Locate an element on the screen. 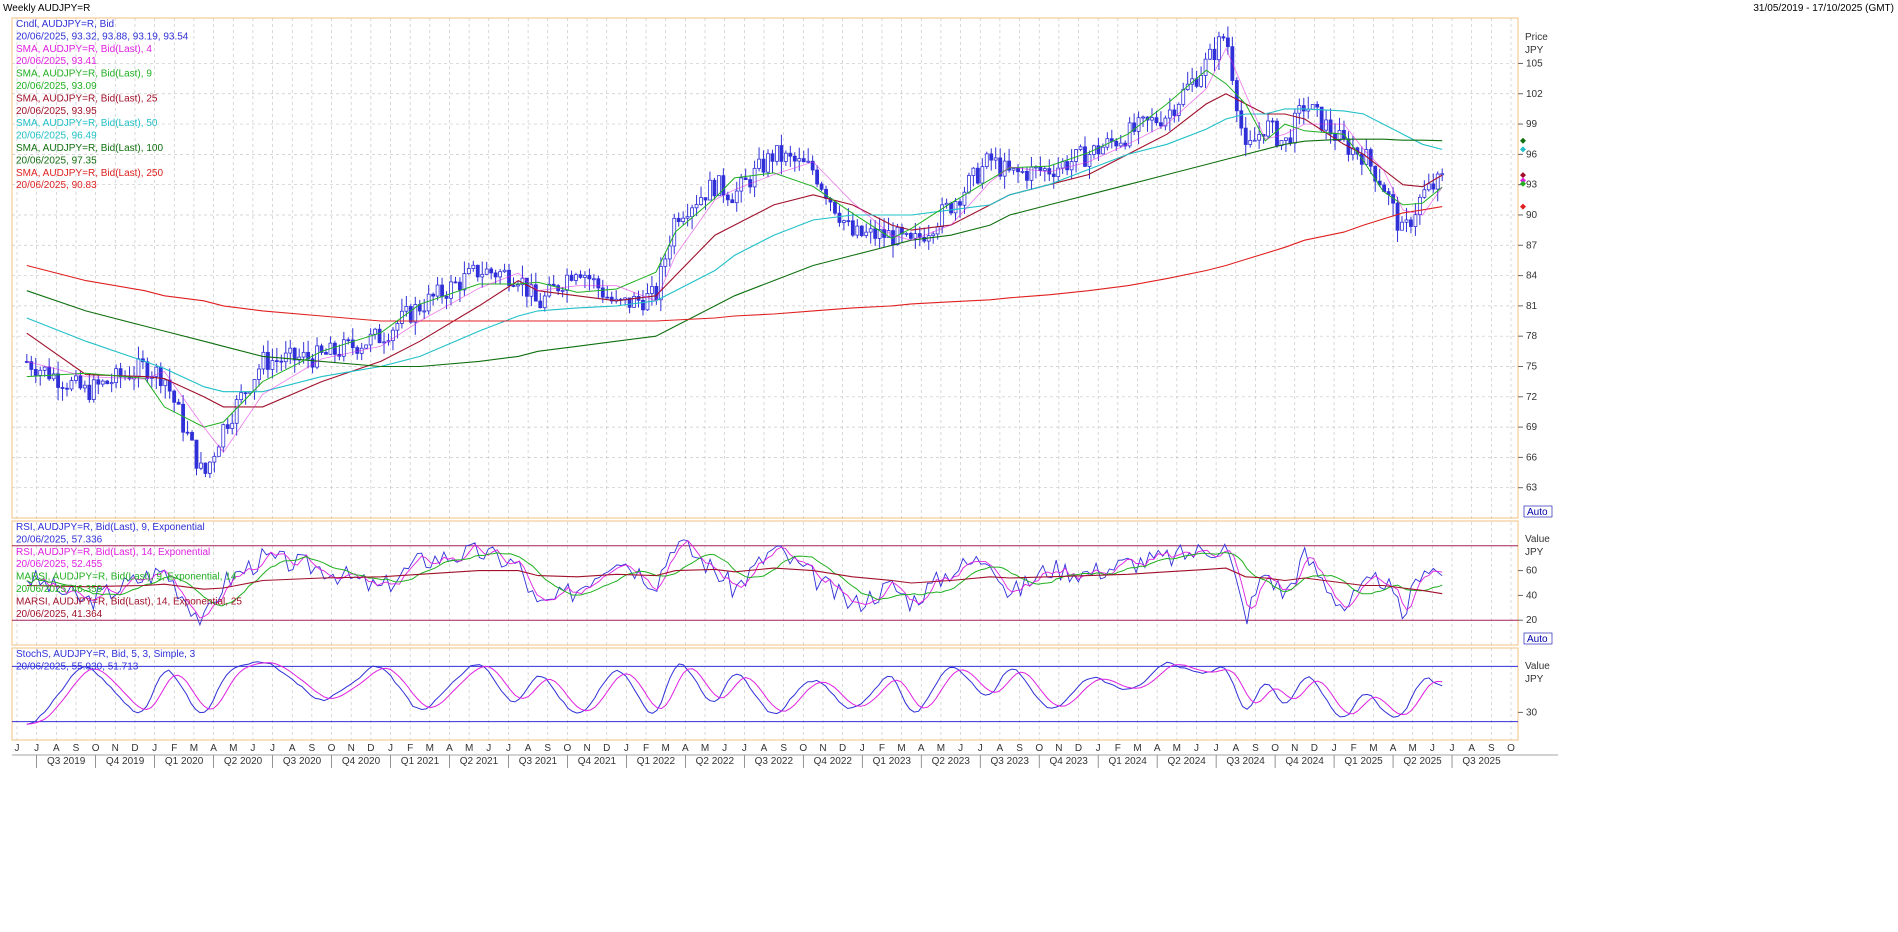 The width and height of the screenshot is (1898, 932). date-range: 31/05/2019 - 17/10/2025 (GMT) is located at coordinates (1823, 8).